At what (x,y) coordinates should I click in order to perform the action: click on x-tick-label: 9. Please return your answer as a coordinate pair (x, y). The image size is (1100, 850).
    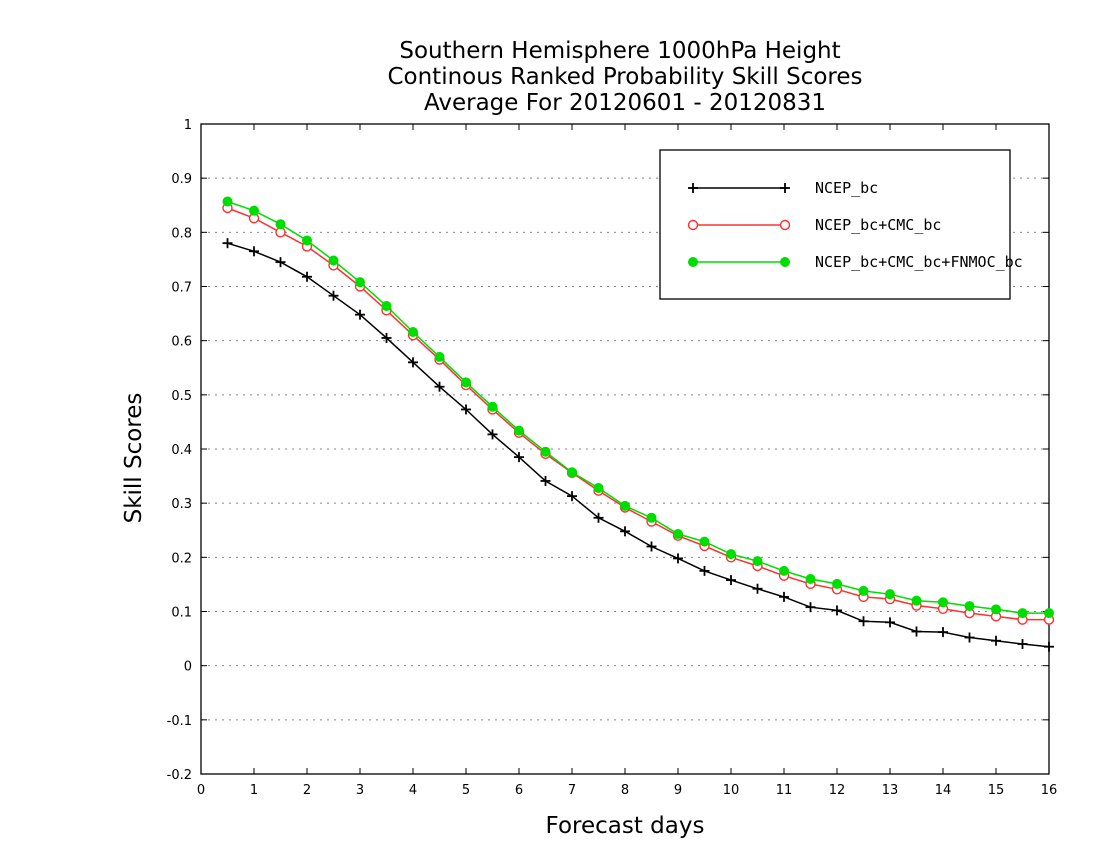
    Looking at the image, I should click on (678, 790).